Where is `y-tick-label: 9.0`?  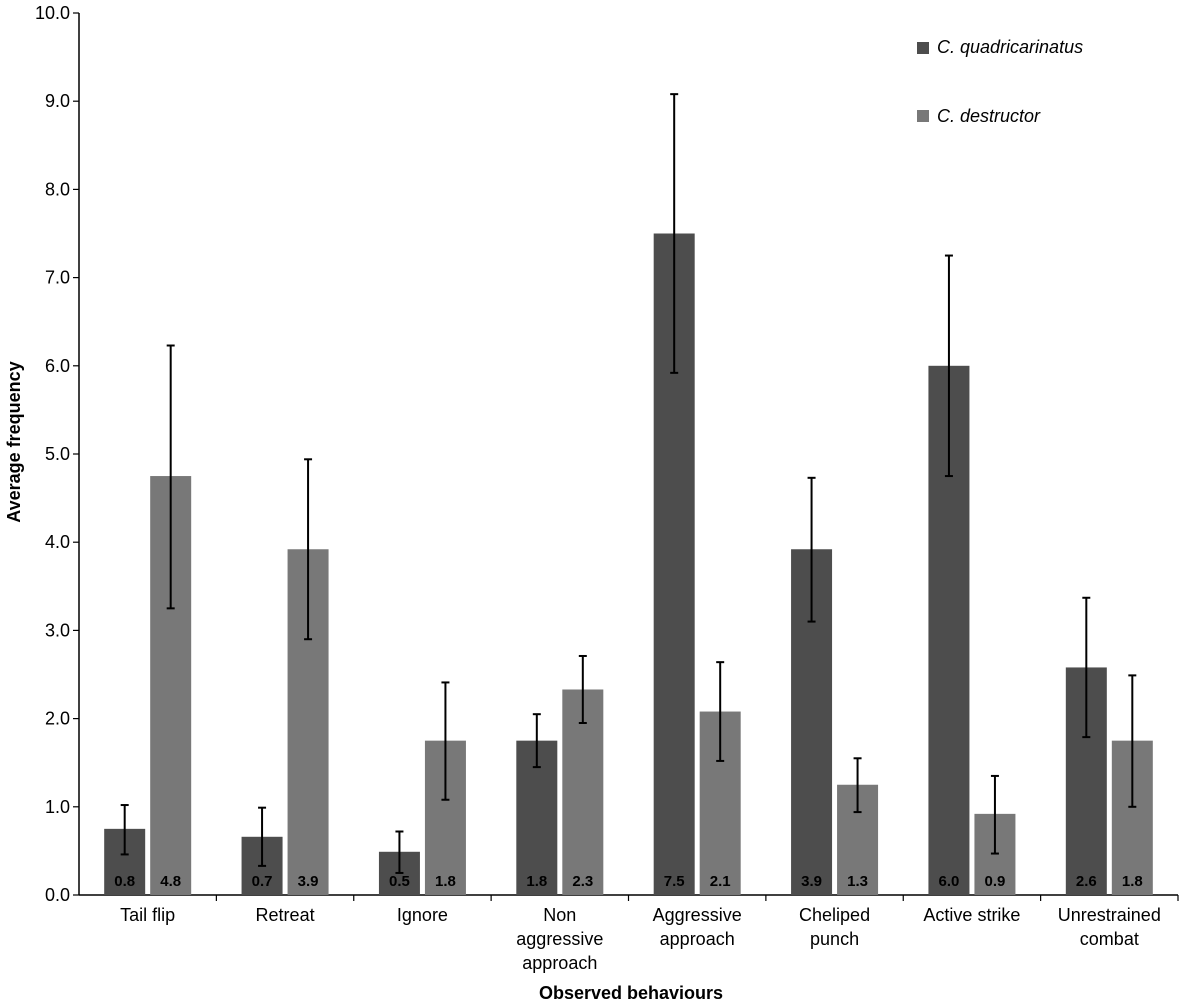
y-tick-label: 9.0 is located at coordinates (57, 101).